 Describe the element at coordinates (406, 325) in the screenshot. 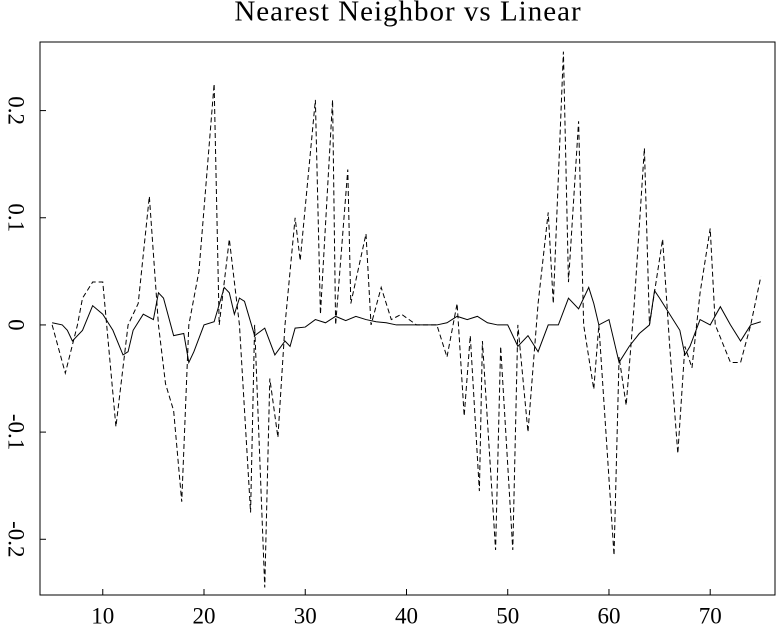

I see `line-series` at that location.